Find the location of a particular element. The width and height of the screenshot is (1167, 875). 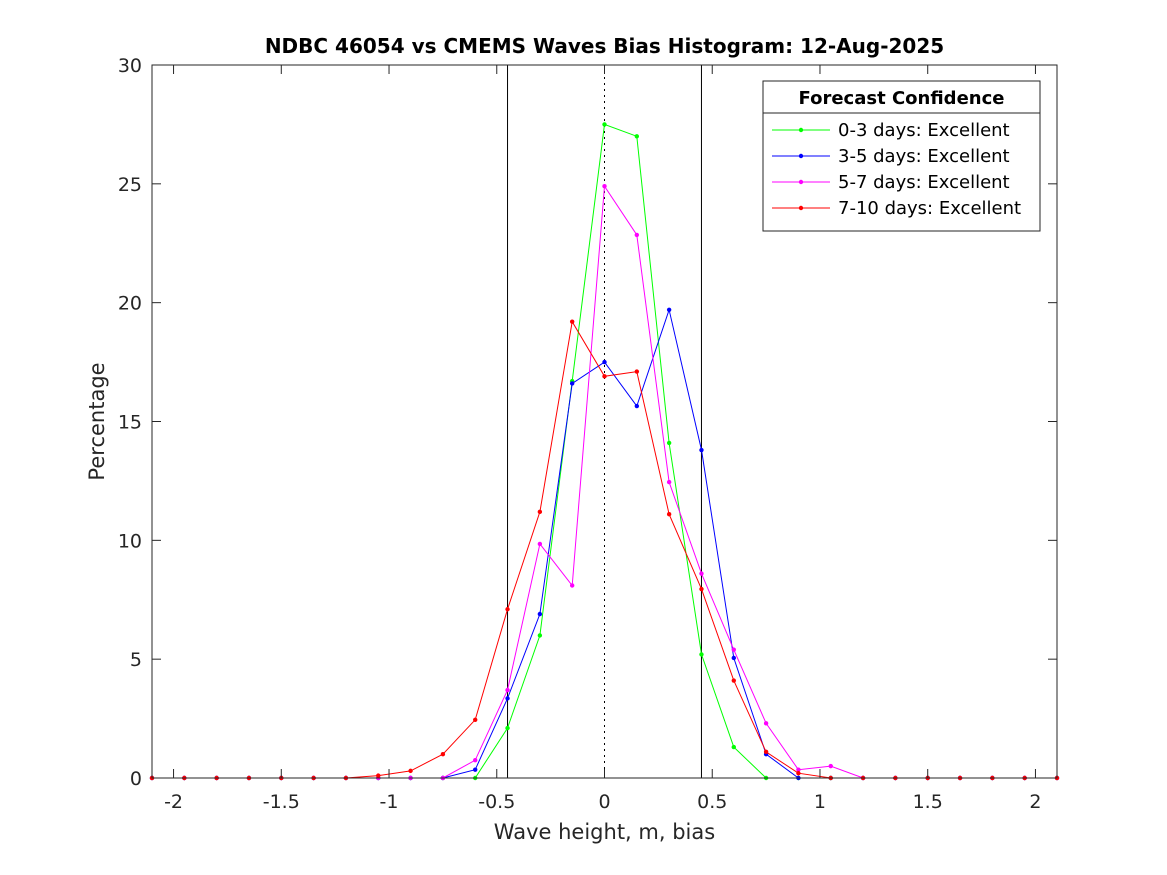

x-tick-label: -1 is located at coordinates (389, 802).